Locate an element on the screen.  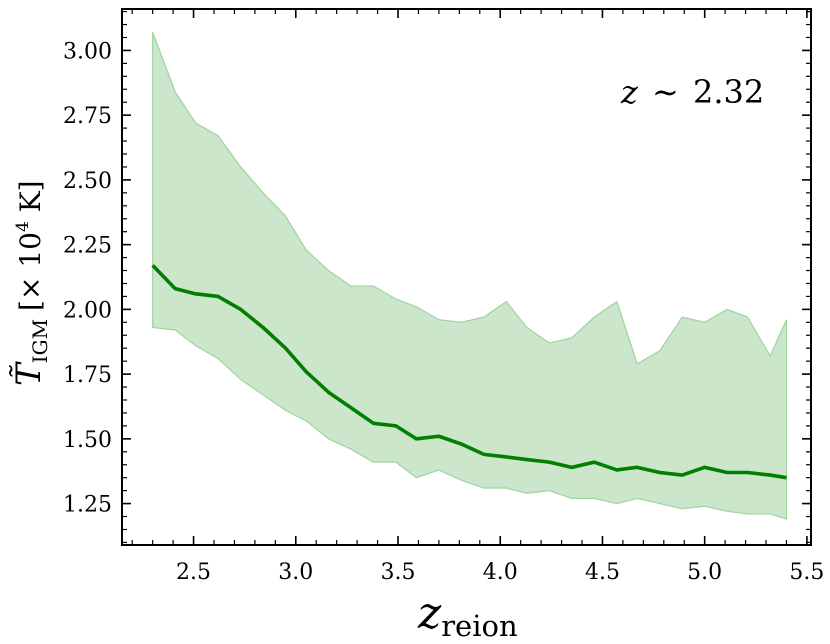
y-tick-label: 2.75 is located at coordinates (87, 116).